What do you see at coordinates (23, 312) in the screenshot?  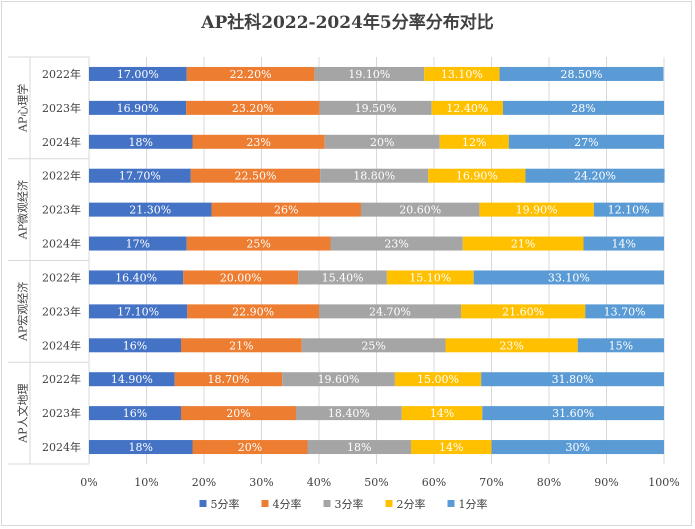 I see `group-label: AP宏观经济` at bounding box center [23, 312].